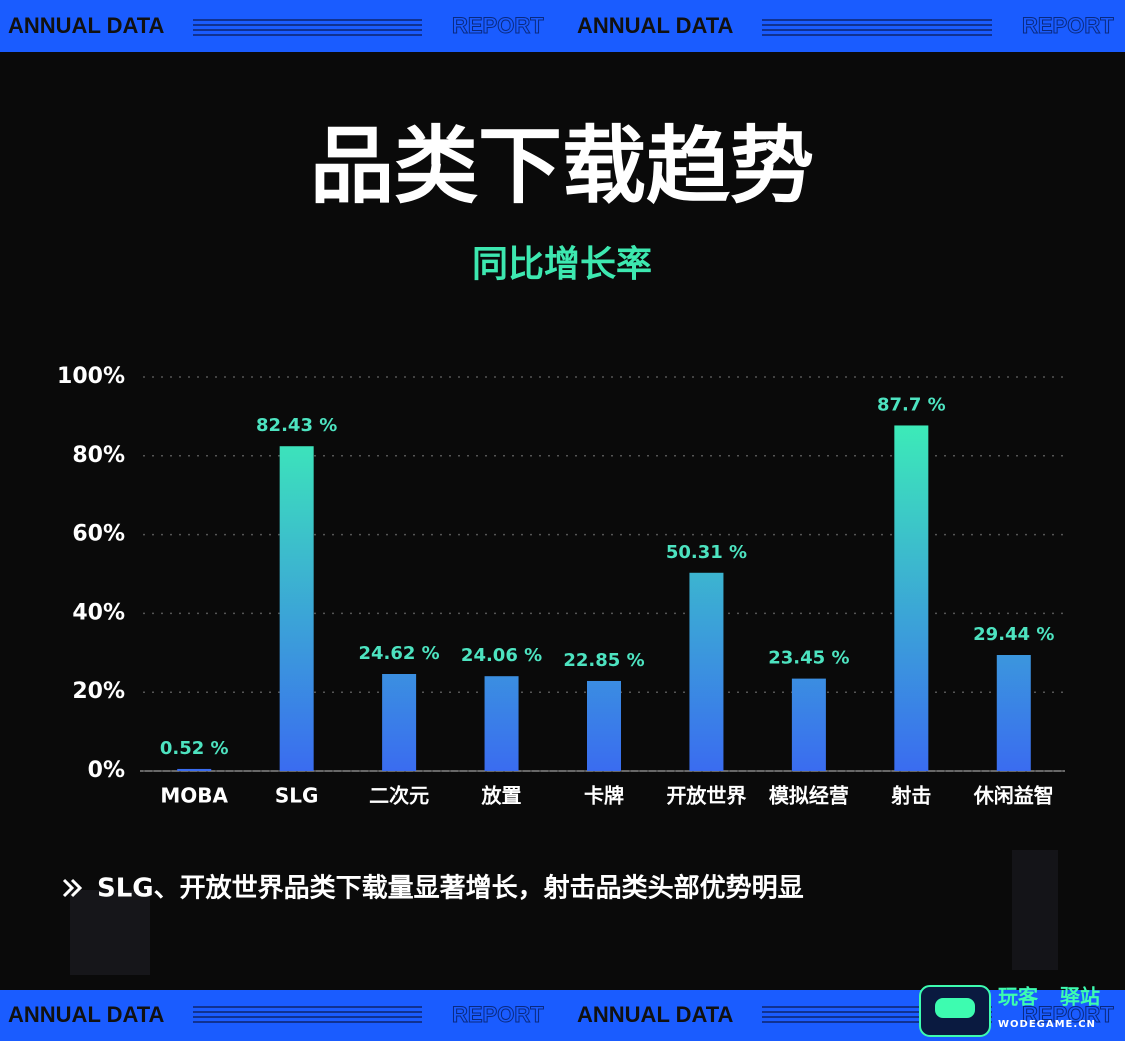  I want to click on y-tick-label: 80%, so click(98, 455).